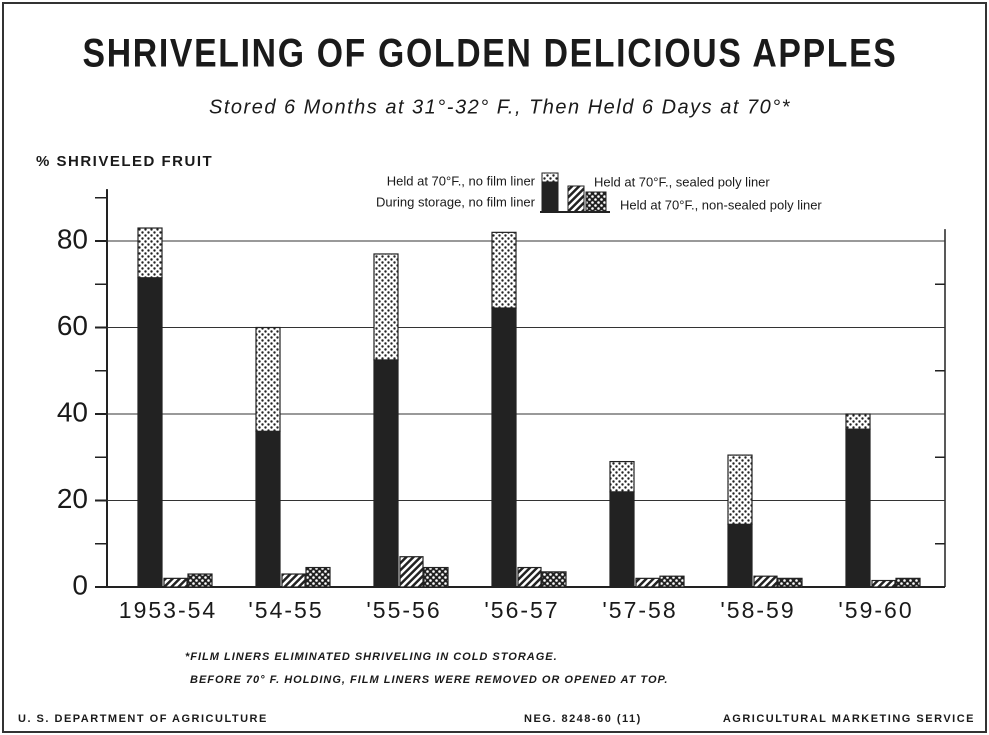  I want to click on x-tick-label: '54-55, so click(285, 610).